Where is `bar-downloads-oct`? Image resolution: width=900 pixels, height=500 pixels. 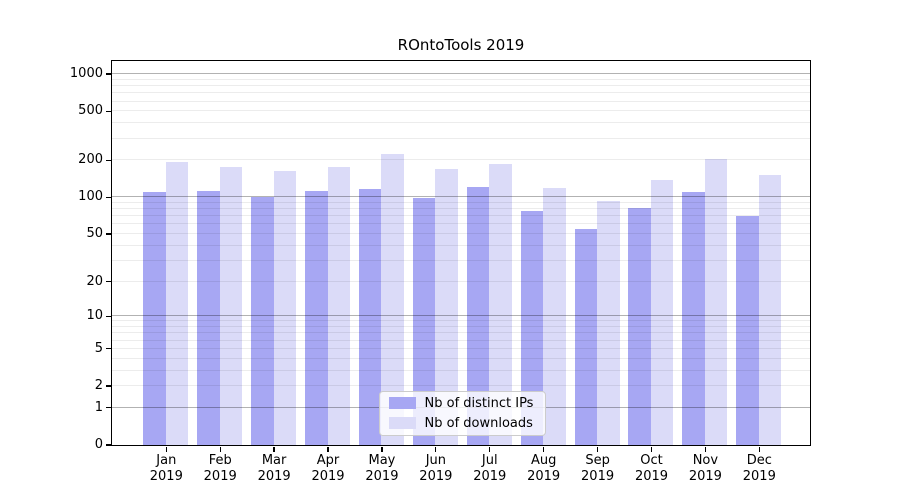 bar-downloads-oct is located at coordinates (662, 312).